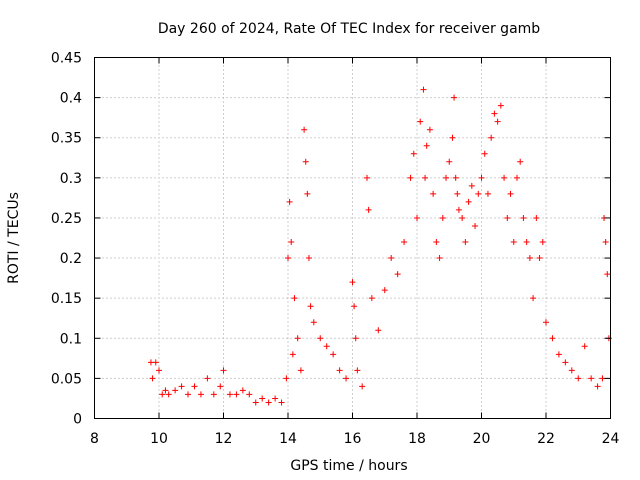 This screenshot has width=640, height=480. What do you see at coordinates (66, 59) in the screenshot?
I see `y-tick-label: 0.45` at bounding box center [66, 59].